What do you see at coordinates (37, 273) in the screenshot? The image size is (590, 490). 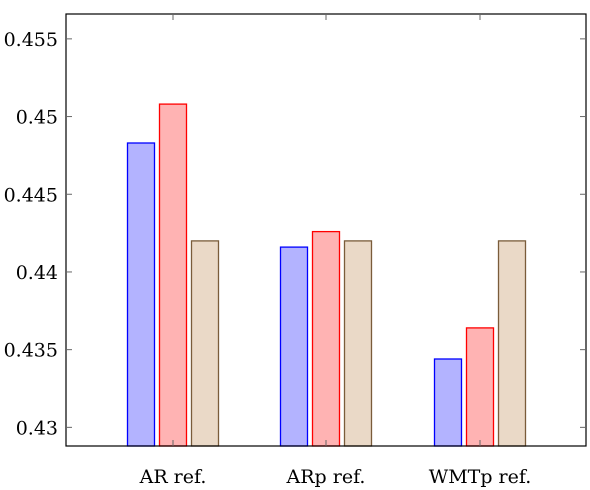 I see `y-tick-label-3: 0.44` at bounding box center [37, 273].